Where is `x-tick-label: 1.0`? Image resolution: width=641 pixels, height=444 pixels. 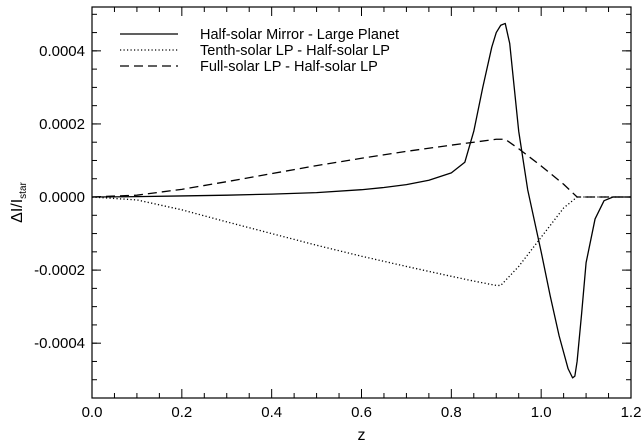
x-tick-label: 1.0 is located at coordinates (541, 412).